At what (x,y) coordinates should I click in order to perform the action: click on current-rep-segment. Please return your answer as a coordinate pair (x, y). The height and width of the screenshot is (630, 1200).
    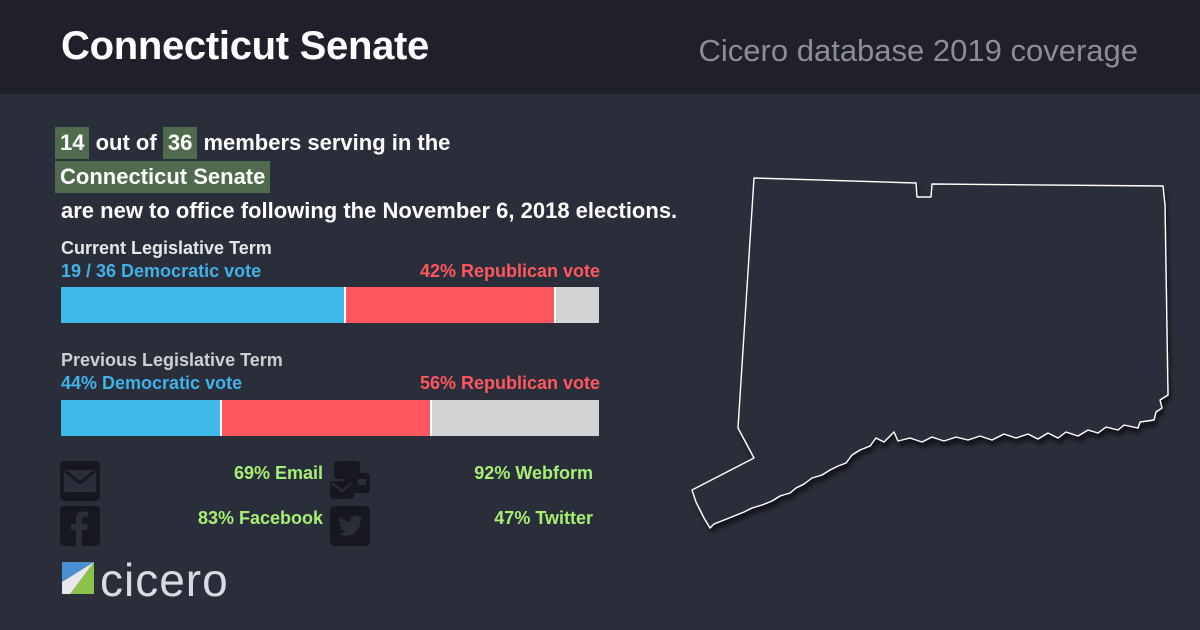
    Looking at the image, I should click on (451, 305).